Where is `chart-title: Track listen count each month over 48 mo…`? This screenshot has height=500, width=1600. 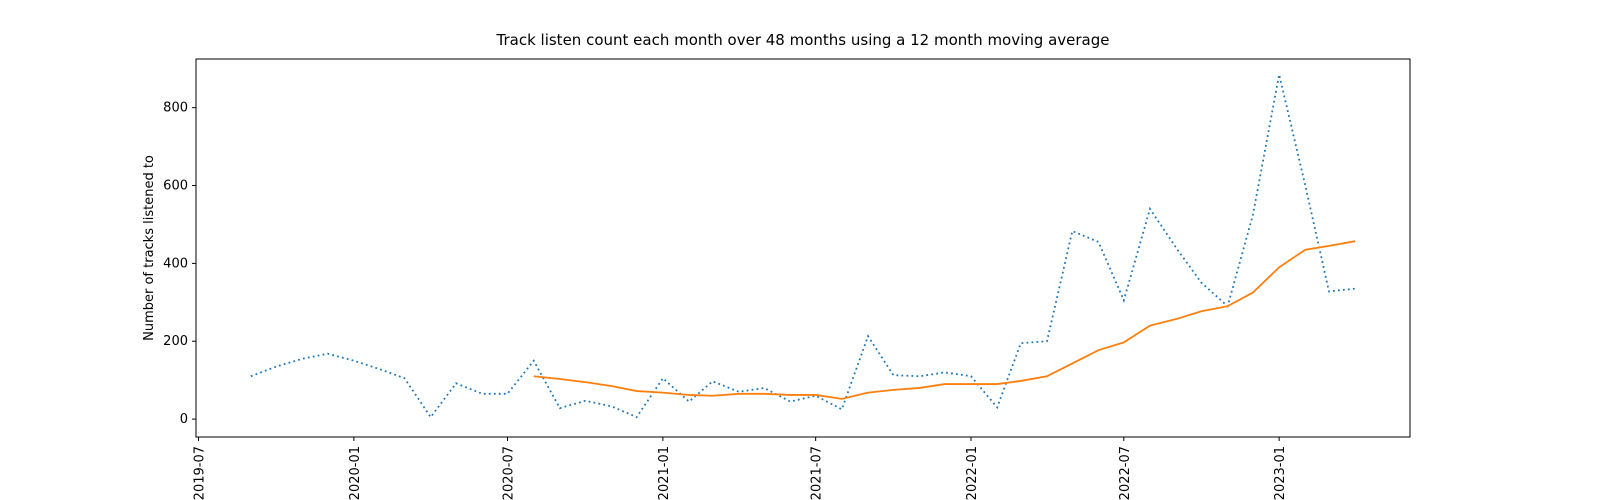 chart-title: Track listen count each month over 48 mo… is located at coordinates (803, 40).